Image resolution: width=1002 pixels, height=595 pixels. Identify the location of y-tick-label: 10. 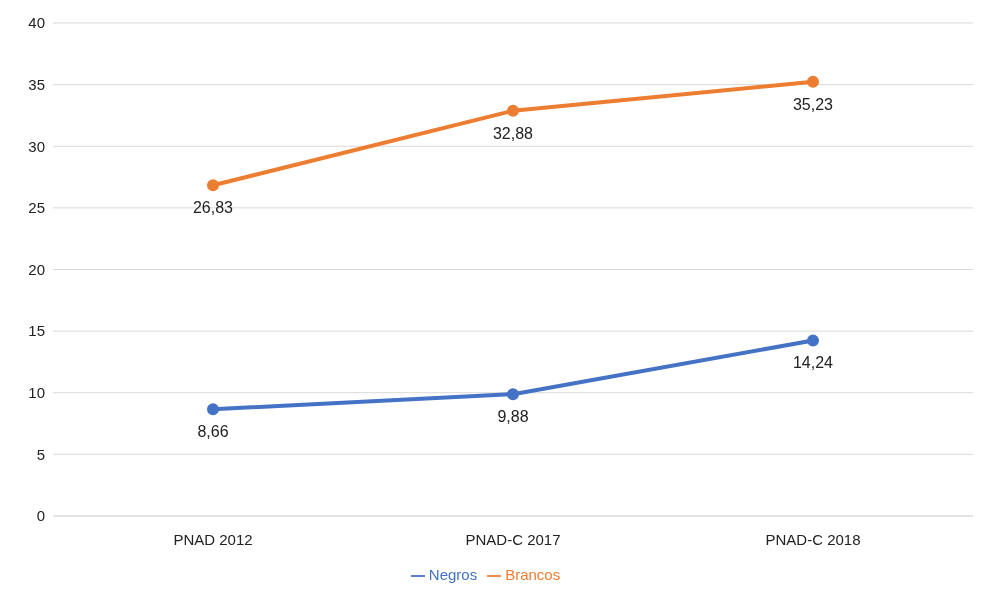
(36, 393).